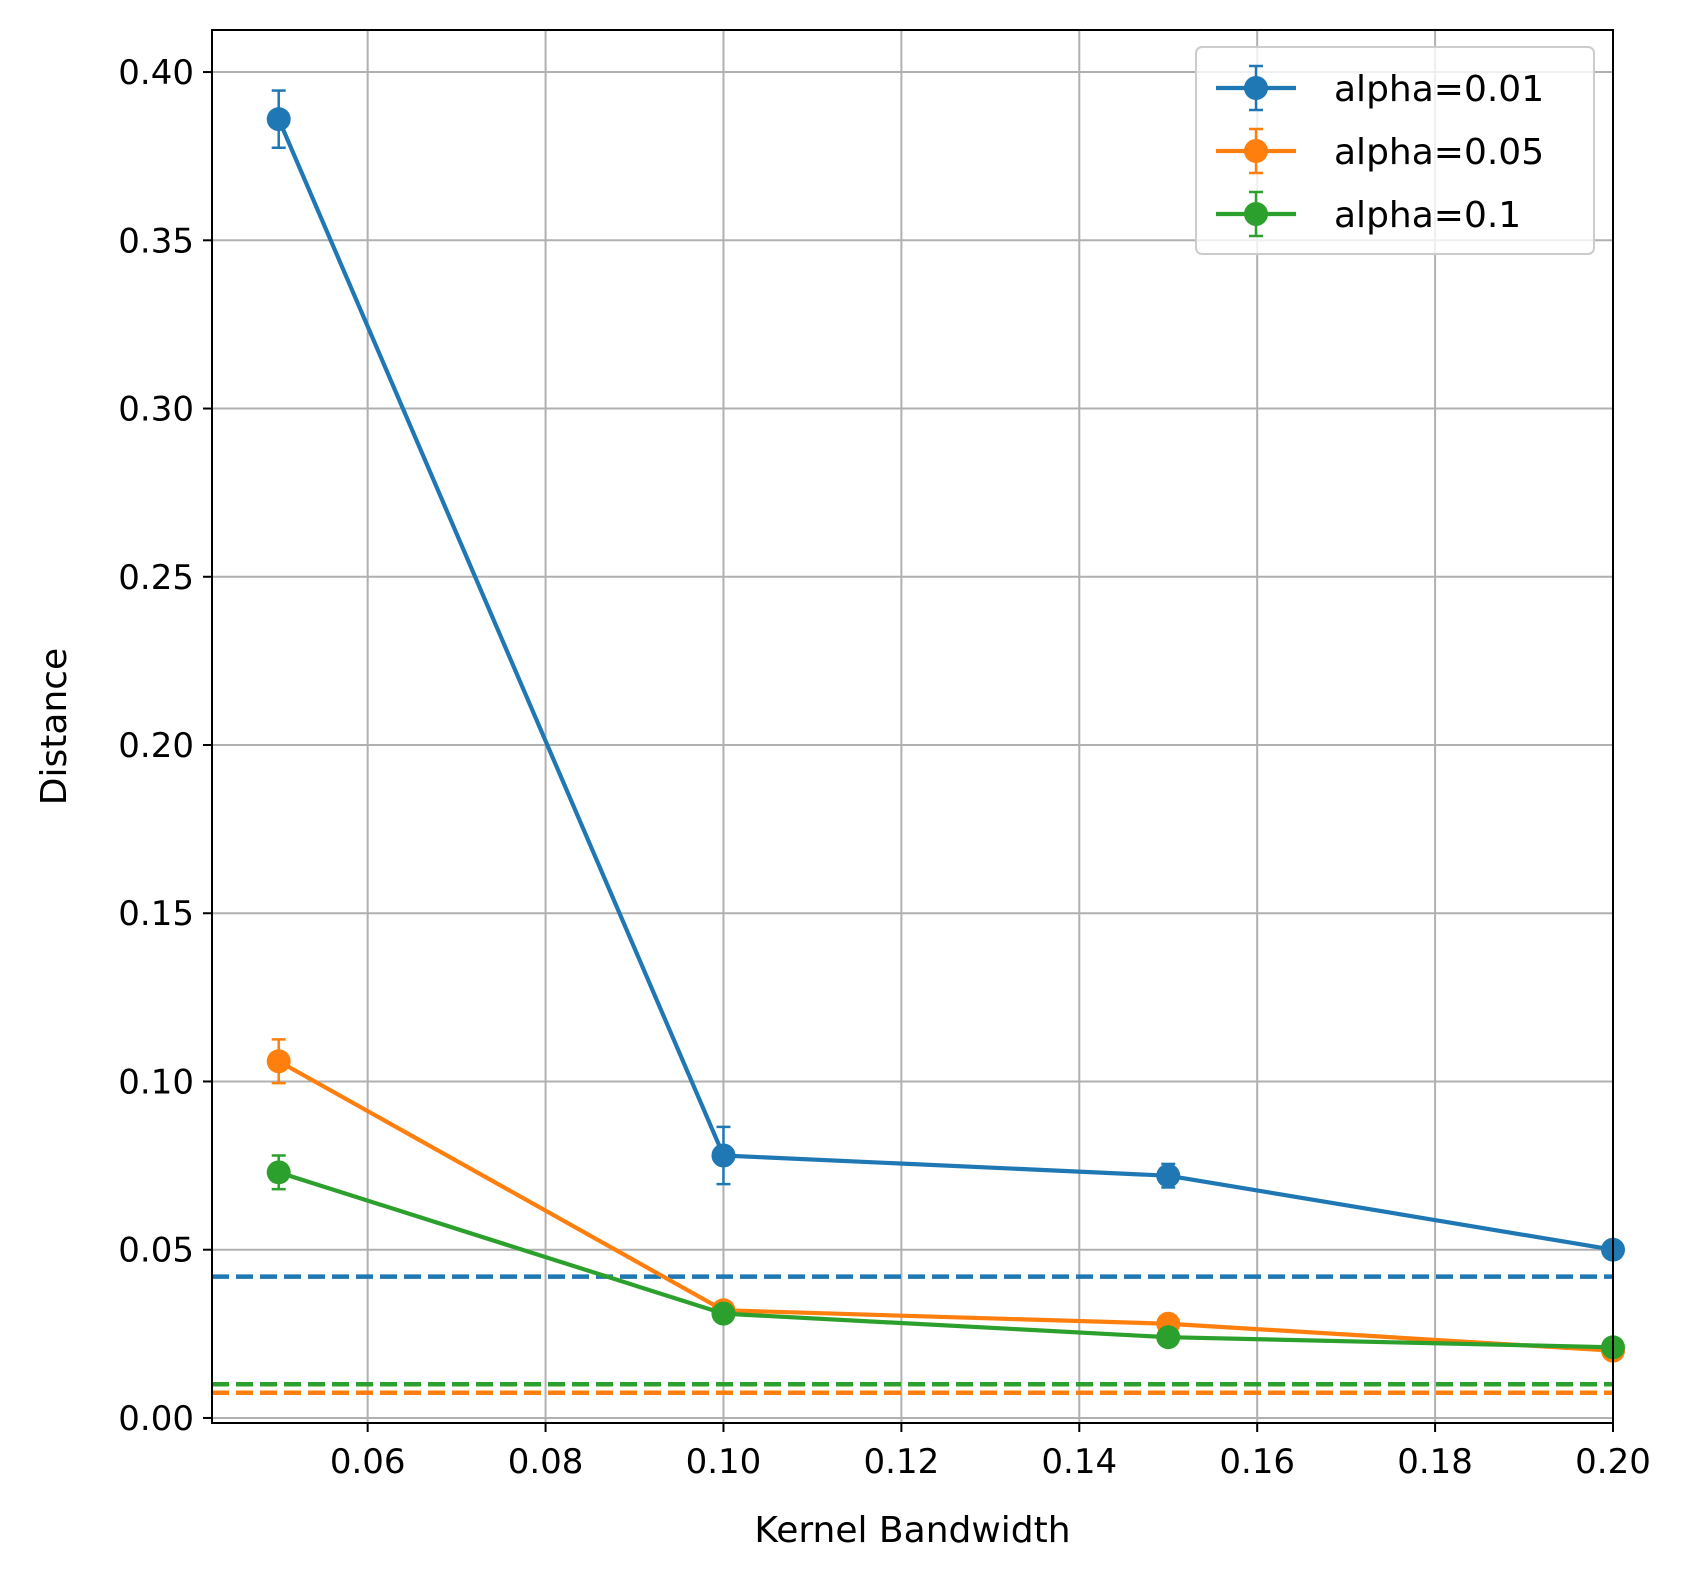 Image resolution: width=1682 pixels, height=1575 pixels. I want to click on x-tick-label: 0.14, so click(1079, 1462).